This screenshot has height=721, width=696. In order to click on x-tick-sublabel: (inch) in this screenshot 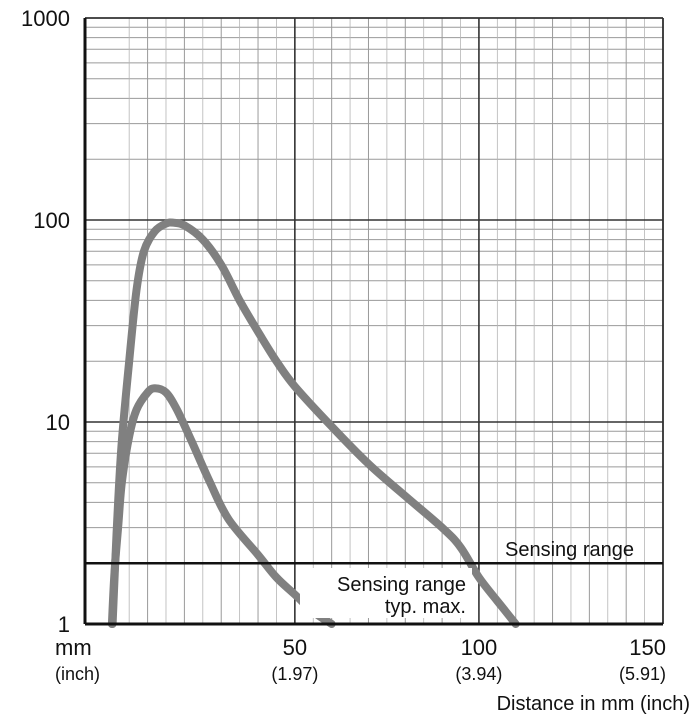, I will do `click(77, 674)`.